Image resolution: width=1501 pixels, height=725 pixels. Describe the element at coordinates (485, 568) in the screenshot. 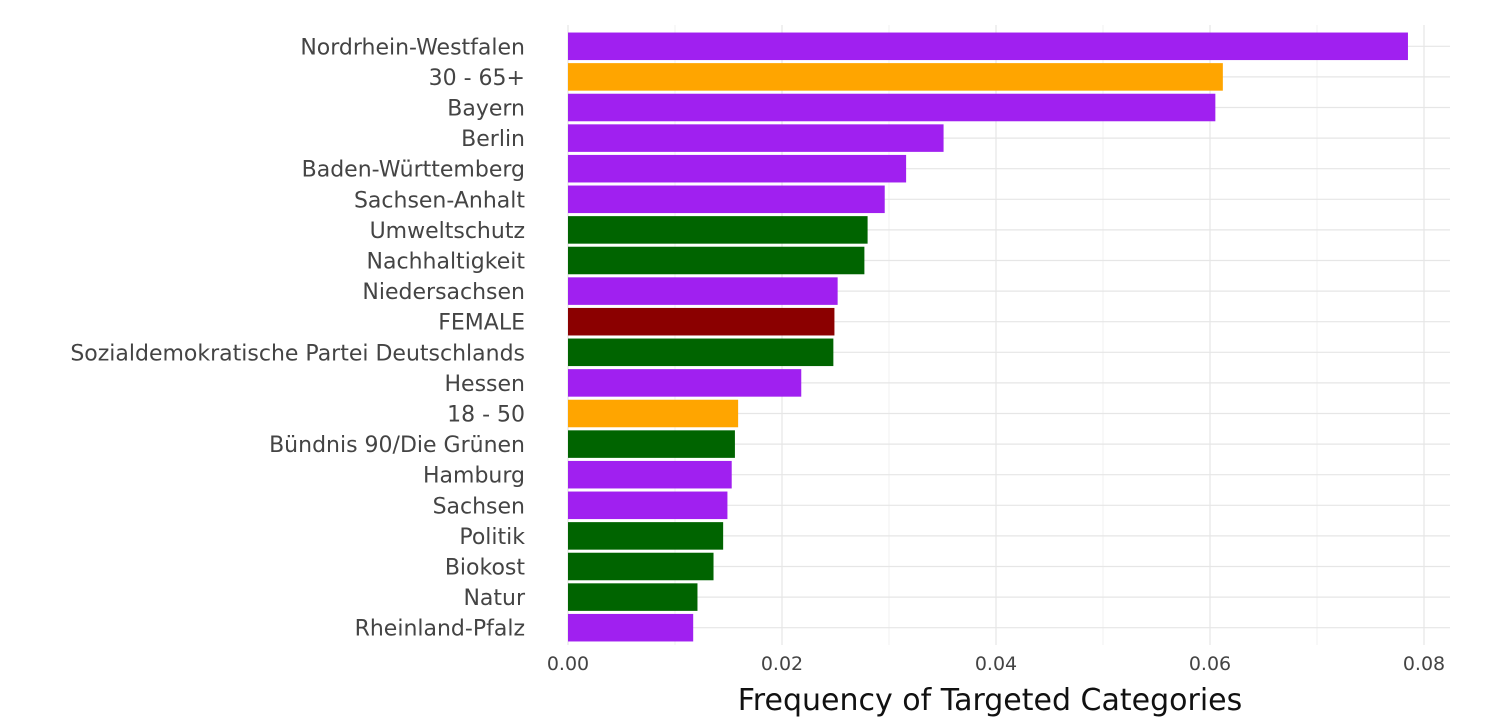

I see `category-label: Biokost` at that location.